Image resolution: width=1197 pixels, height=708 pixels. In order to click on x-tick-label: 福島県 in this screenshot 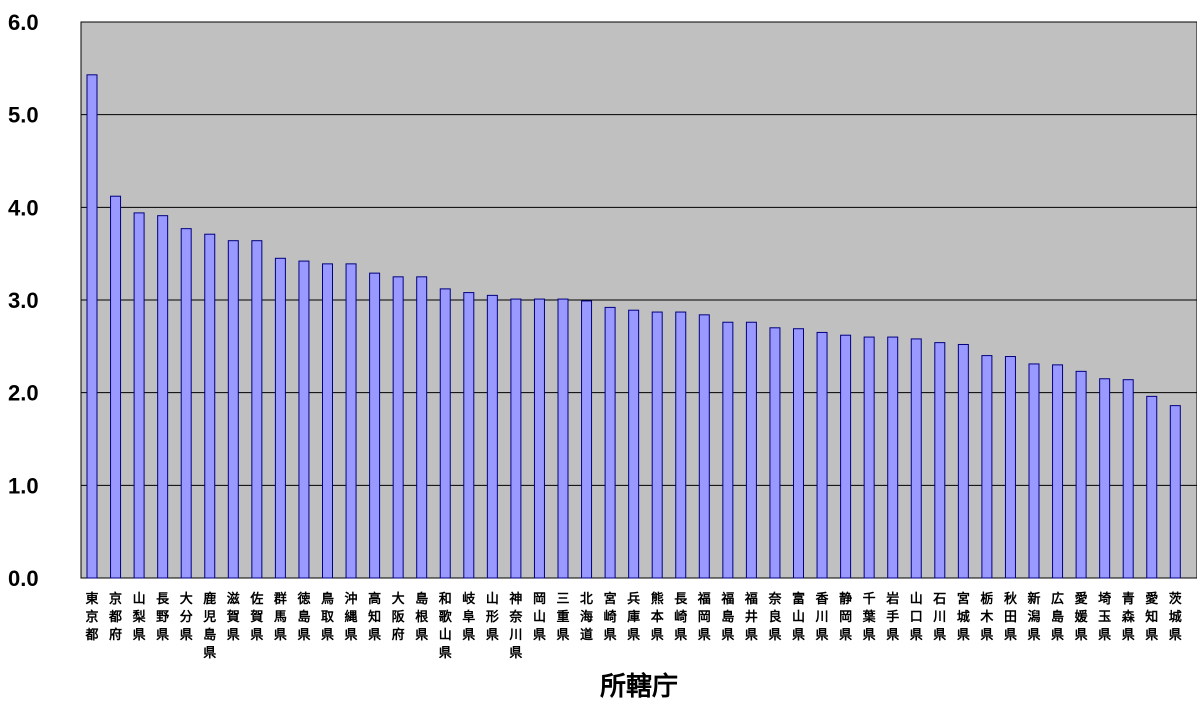, I will do `click(727, 617)`.